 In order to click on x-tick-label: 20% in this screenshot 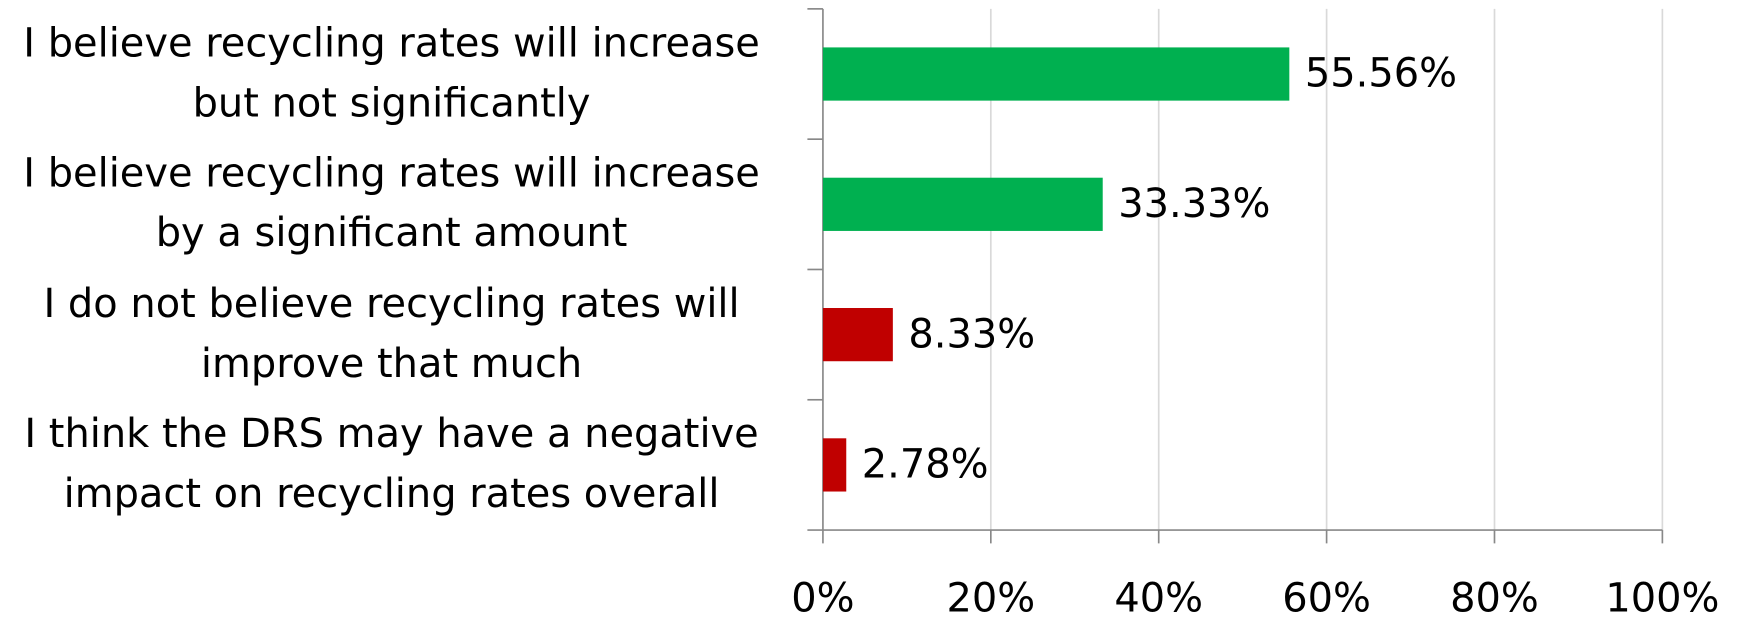, I will do `click(990, 598)`.